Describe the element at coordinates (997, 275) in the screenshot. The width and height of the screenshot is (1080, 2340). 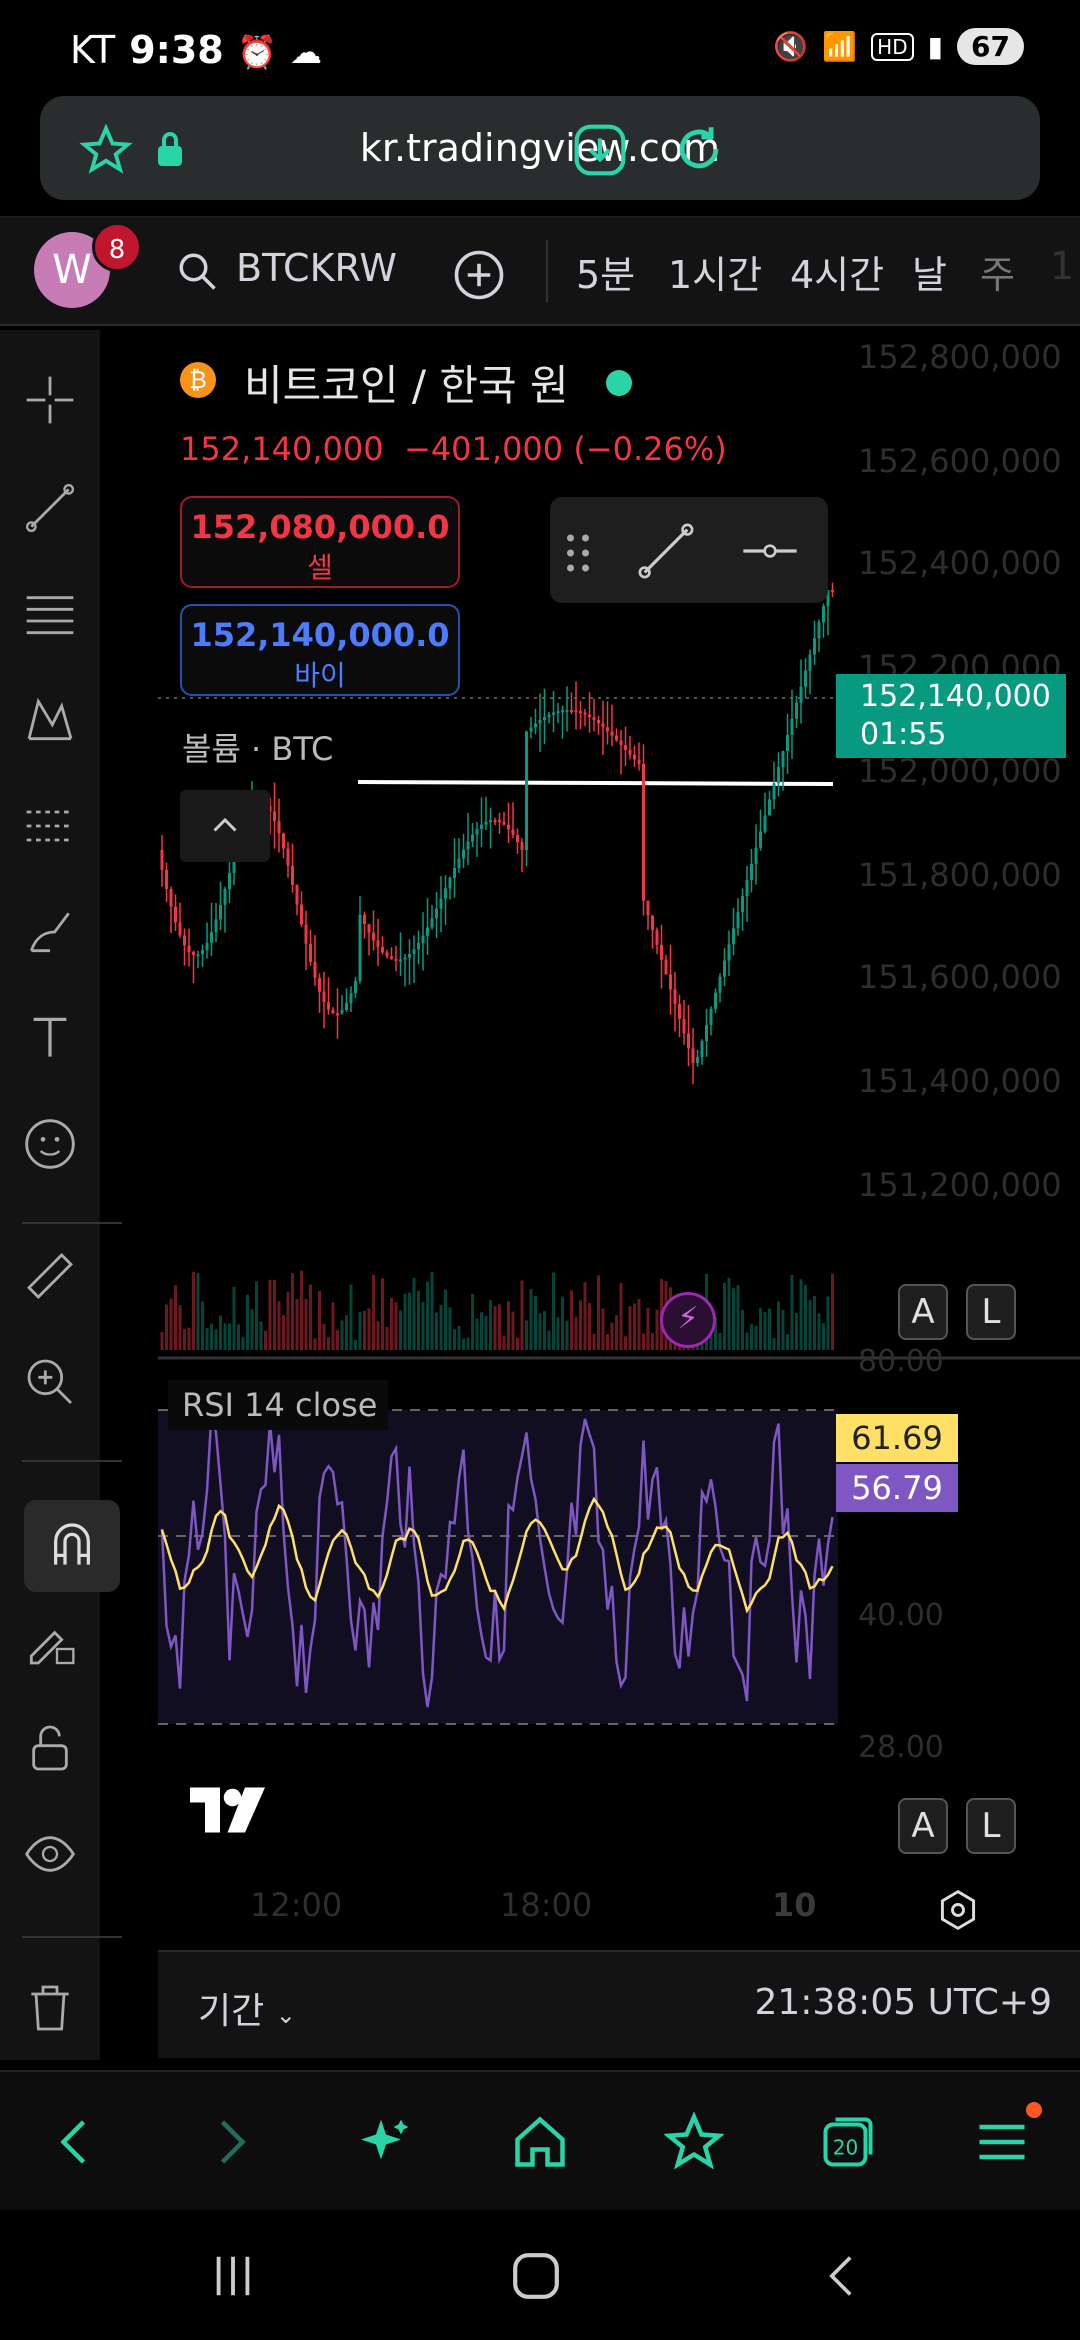
I see `tf-week: 주` at that location.